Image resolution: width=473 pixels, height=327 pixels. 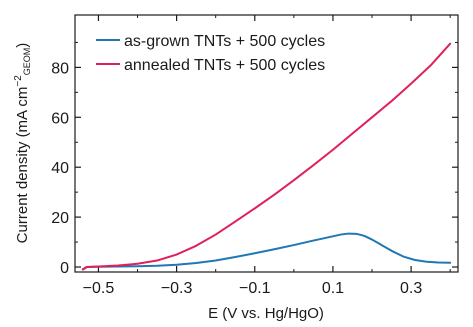 What do you see at coordinates (266, 313) in the screenshot?
I see `x-axis-label: E (V vs. Hg/HgO)` at bounding box center [266, 313].